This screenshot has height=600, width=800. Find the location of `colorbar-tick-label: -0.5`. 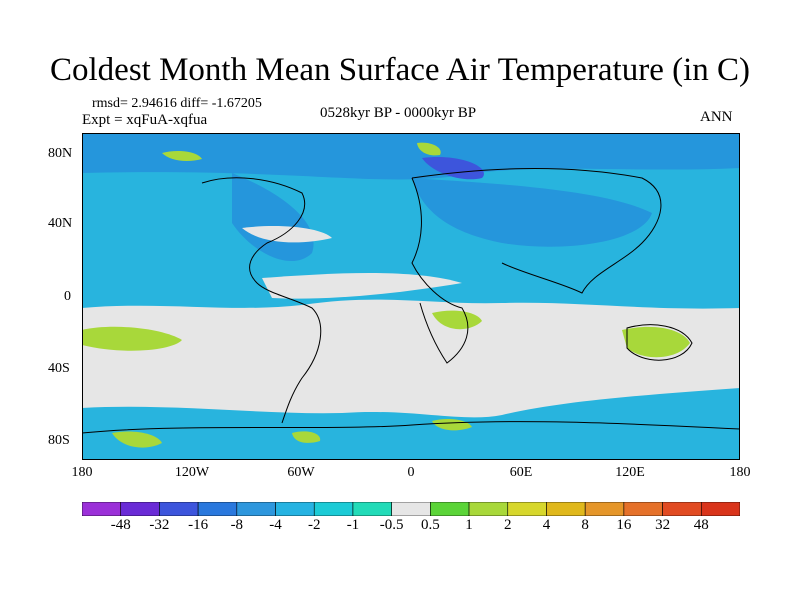

colorbar-tick-label: -0.5 is located at coordinates (391, 525).